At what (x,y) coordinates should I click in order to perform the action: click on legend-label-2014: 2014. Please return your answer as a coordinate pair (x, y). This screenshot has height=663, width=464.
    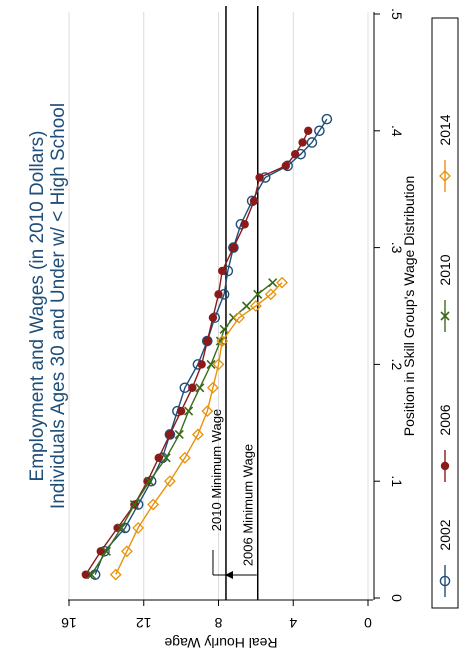
    Looking at the image, I should click on (445, 129).